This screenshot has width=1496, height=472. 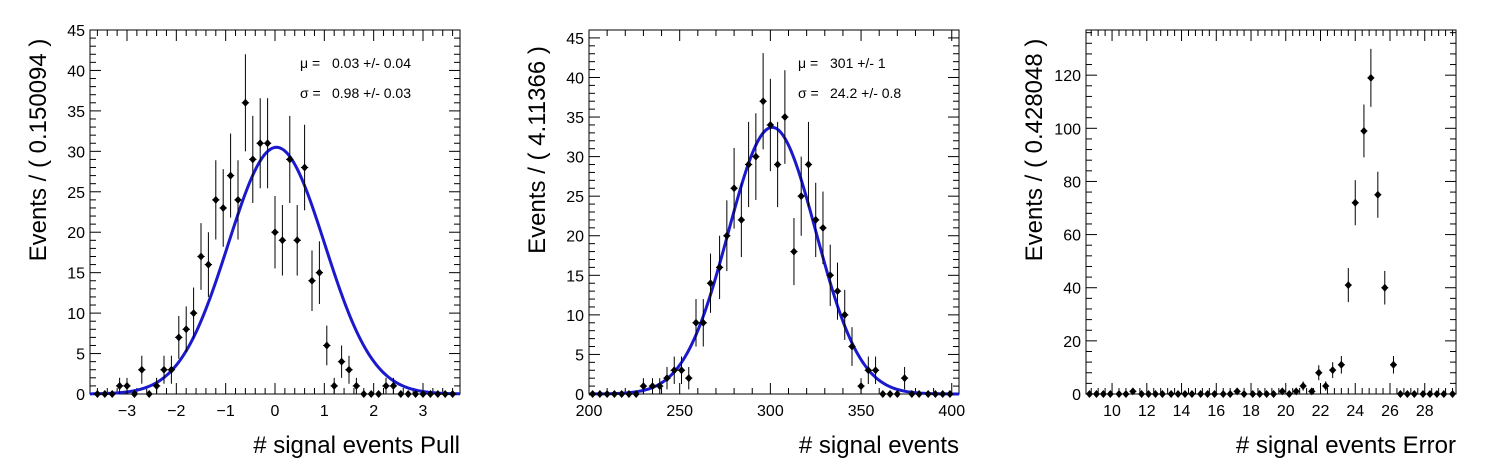 I want to click on stat-label: σ =, so click(x=310, y=93).